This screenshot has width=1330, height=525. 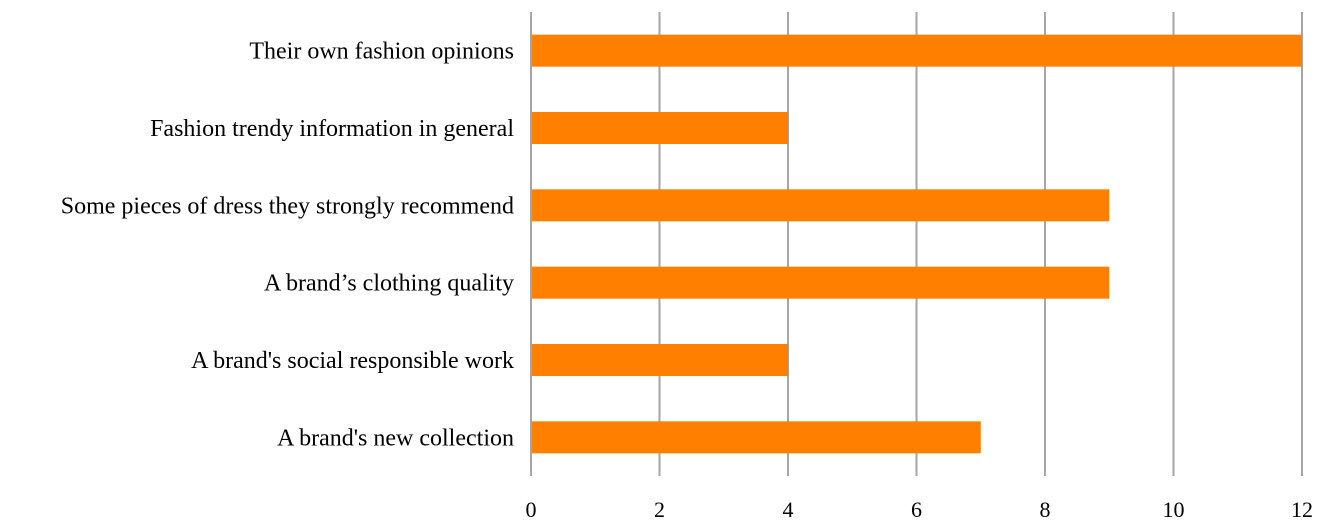 I want to click on x-tick-label-0: 0, so click(x=531, y=509).